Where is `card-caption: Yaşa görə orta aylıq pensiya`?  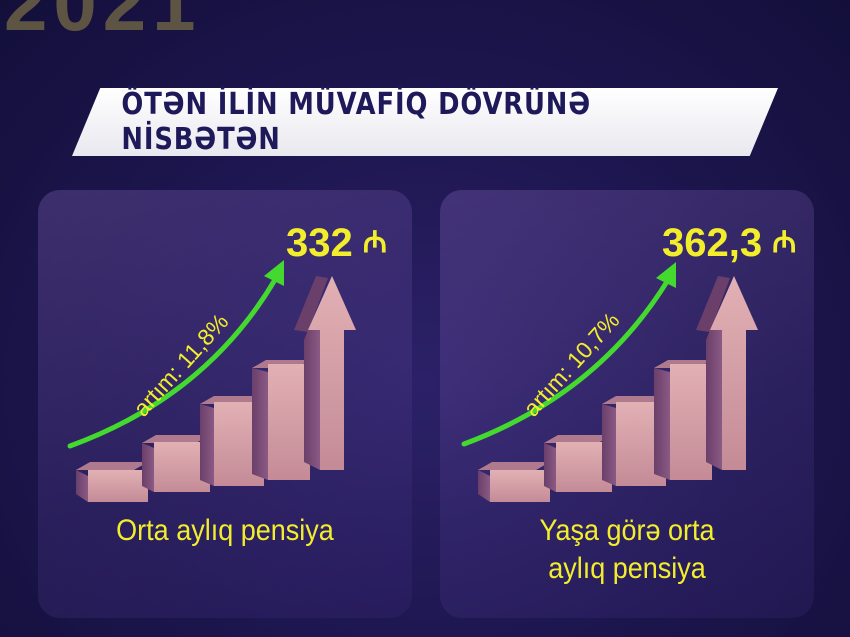 card-caption: Yaşa görə orta aylıq pensiya is located at coordinates (627, 550).